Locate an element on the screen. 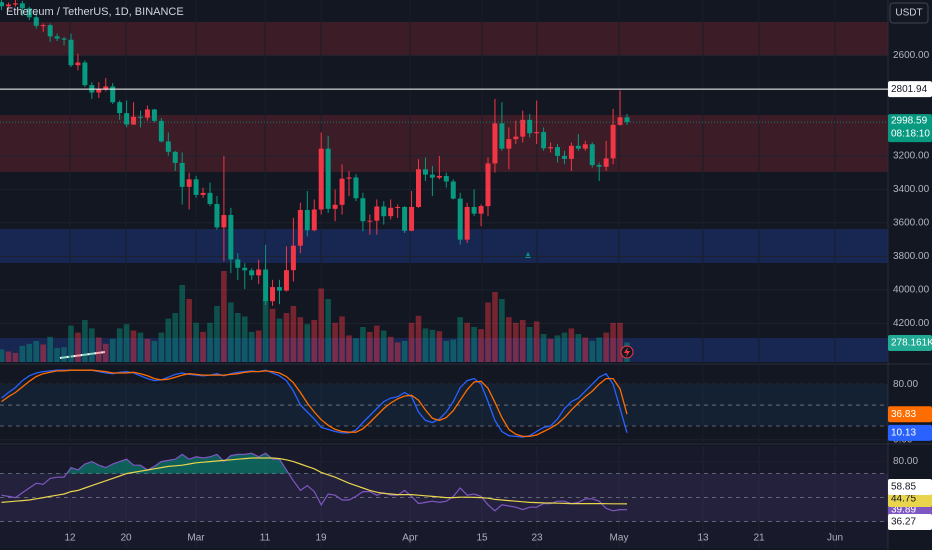 The image size is (932, 550). x-tick-label: 20 is located at coordinates (126, 538).